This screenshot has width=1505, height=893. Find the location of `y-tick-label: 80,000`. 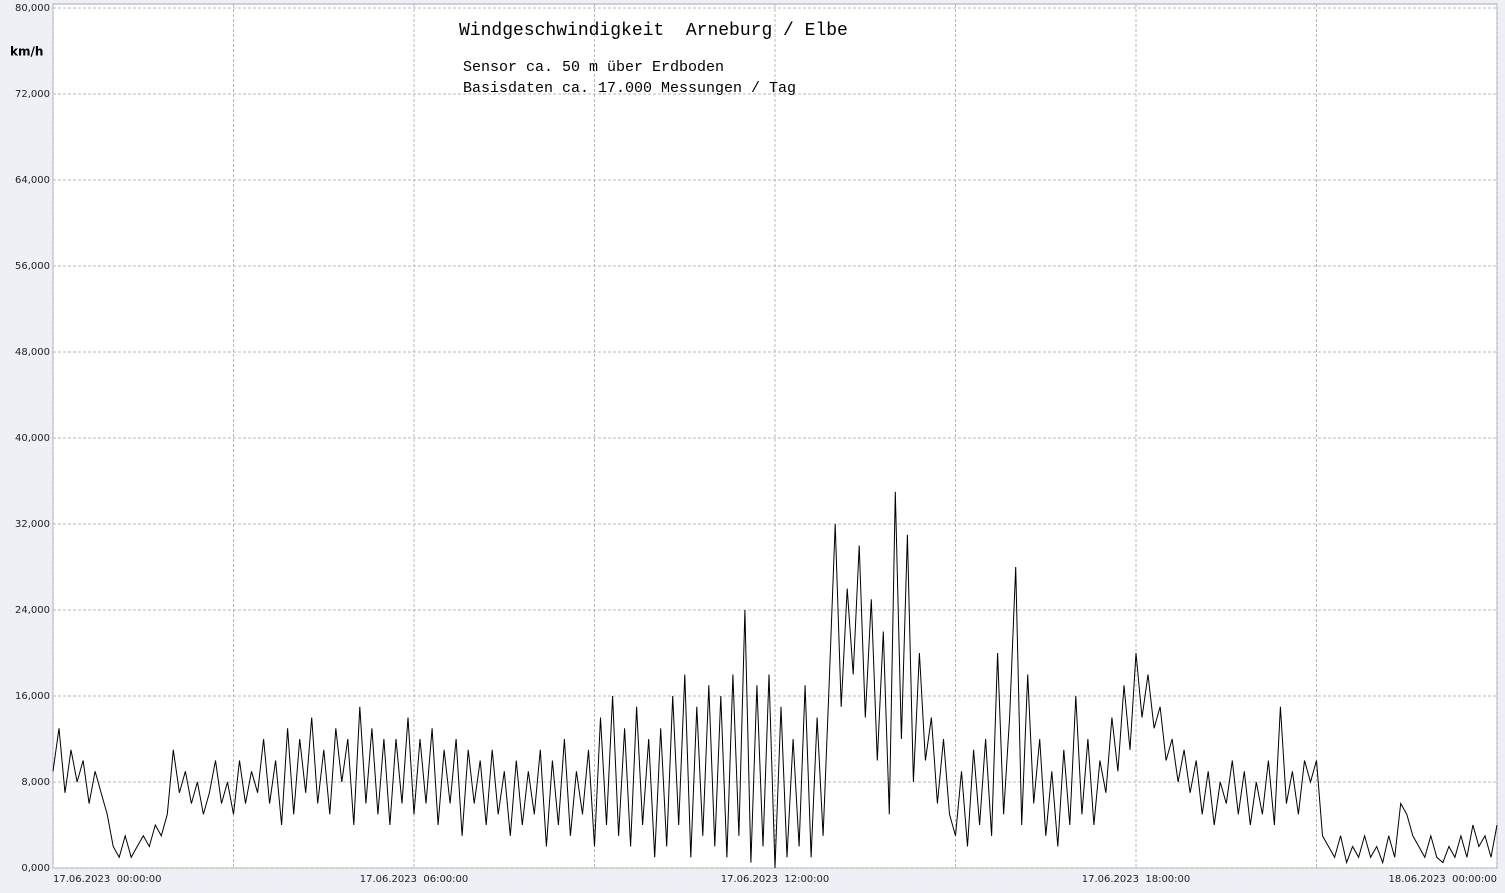

y-tick-label: 80,000 is located at coordinates (32, 8).